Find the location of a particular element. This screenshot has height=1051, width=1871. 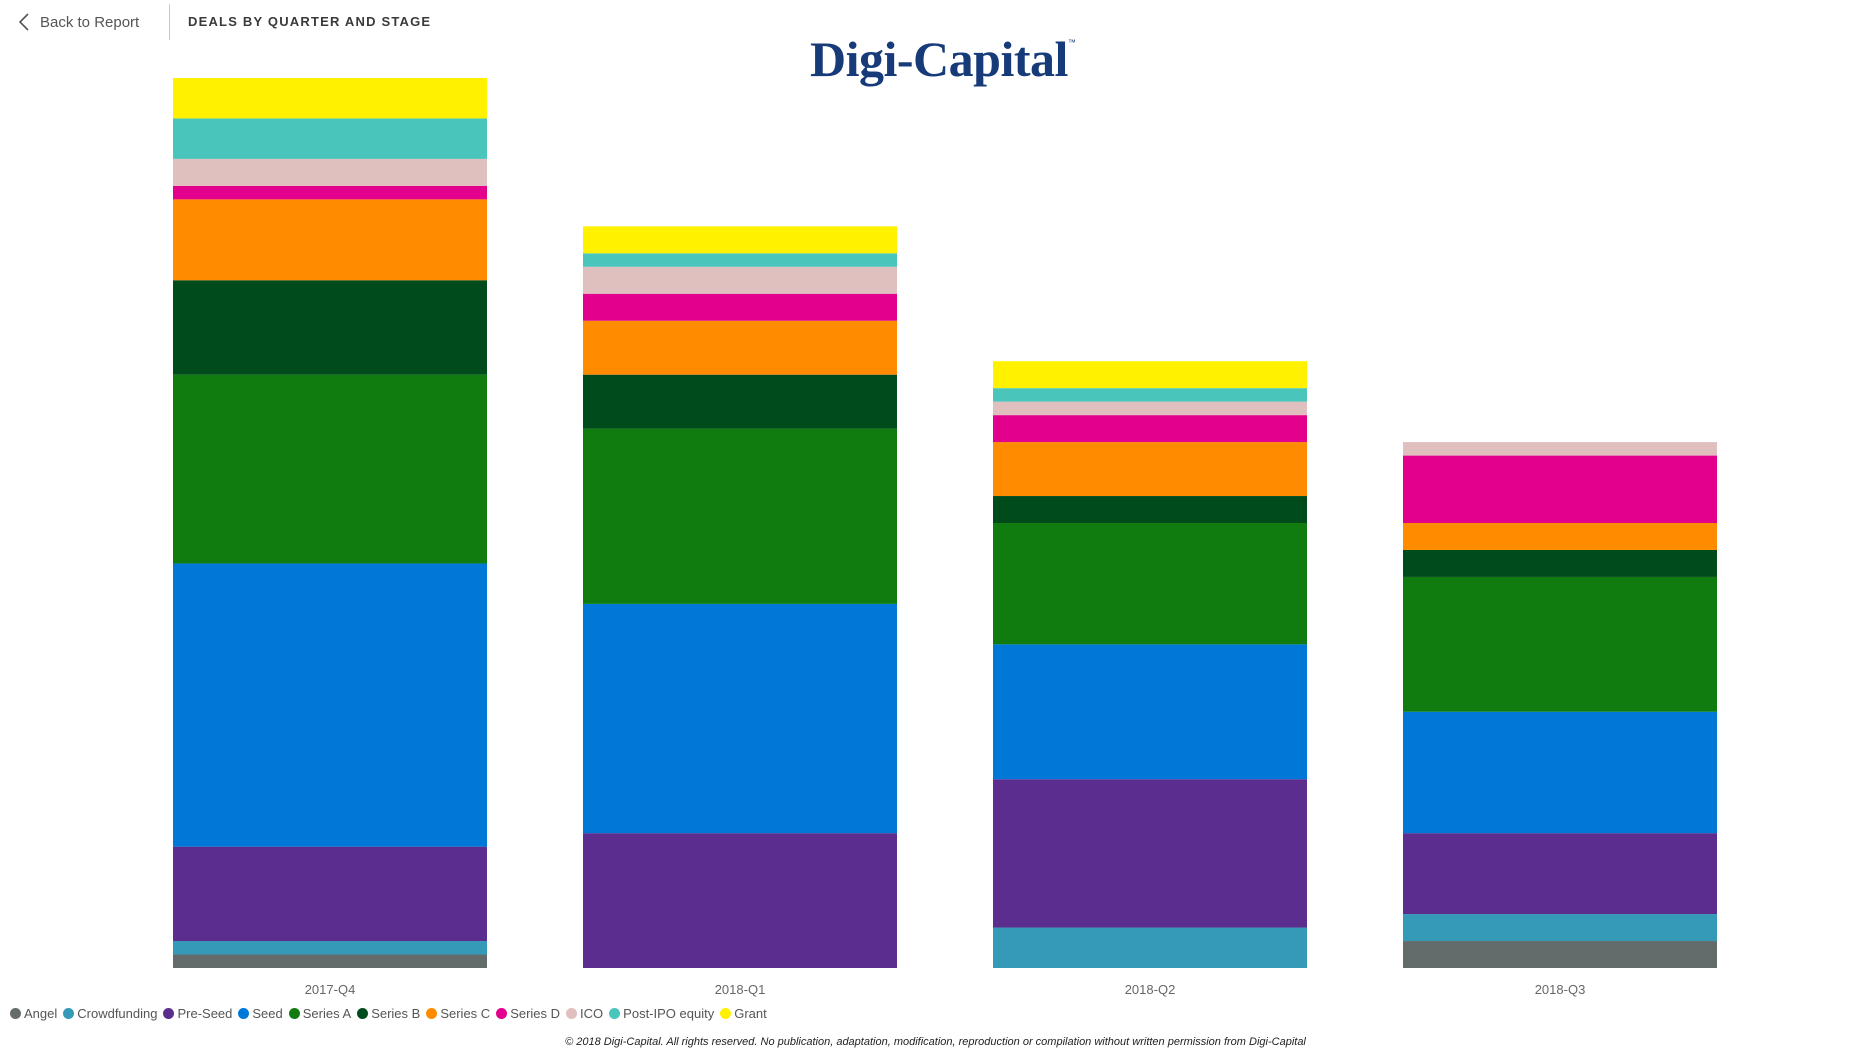

back-to-report-label: Back to Report is located at coordinates (90, 22).